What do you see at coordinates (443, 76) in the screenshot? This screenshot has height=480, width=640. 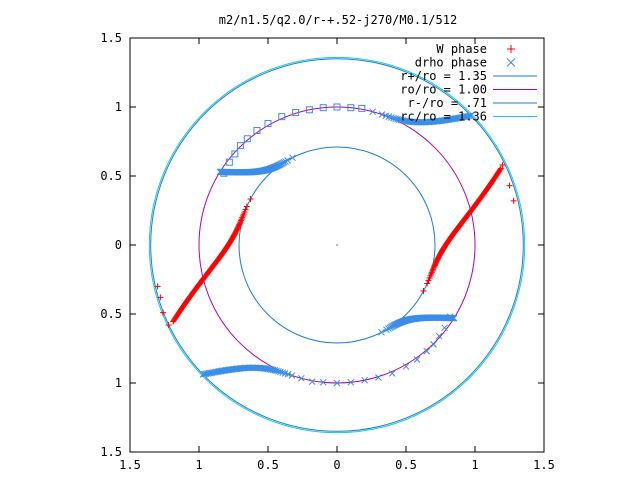 I see `legend-label: r+/ro = 1.35` at bounding box center [443, 76].